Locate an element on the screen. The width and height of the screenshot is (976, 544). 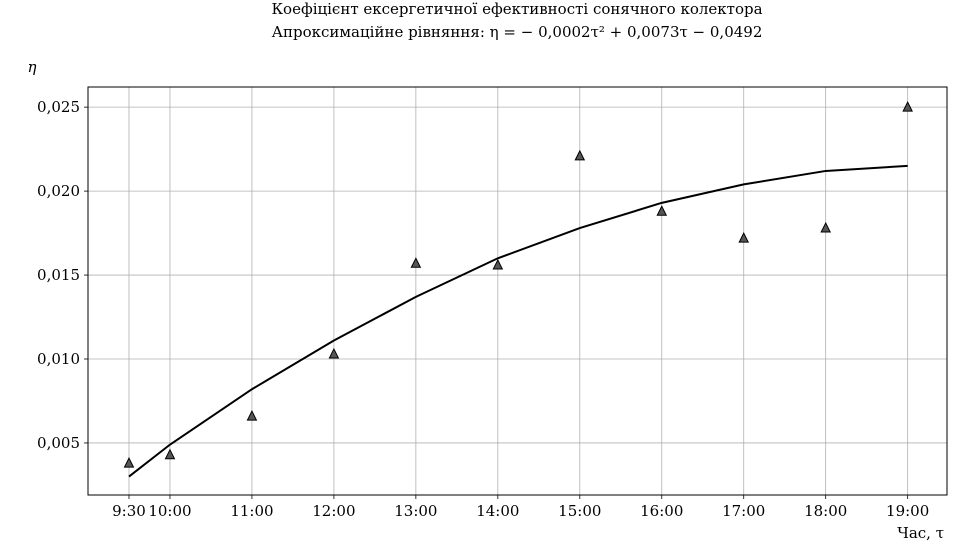
x-tick-label: 16:00 is located at coordinates (661, 511).